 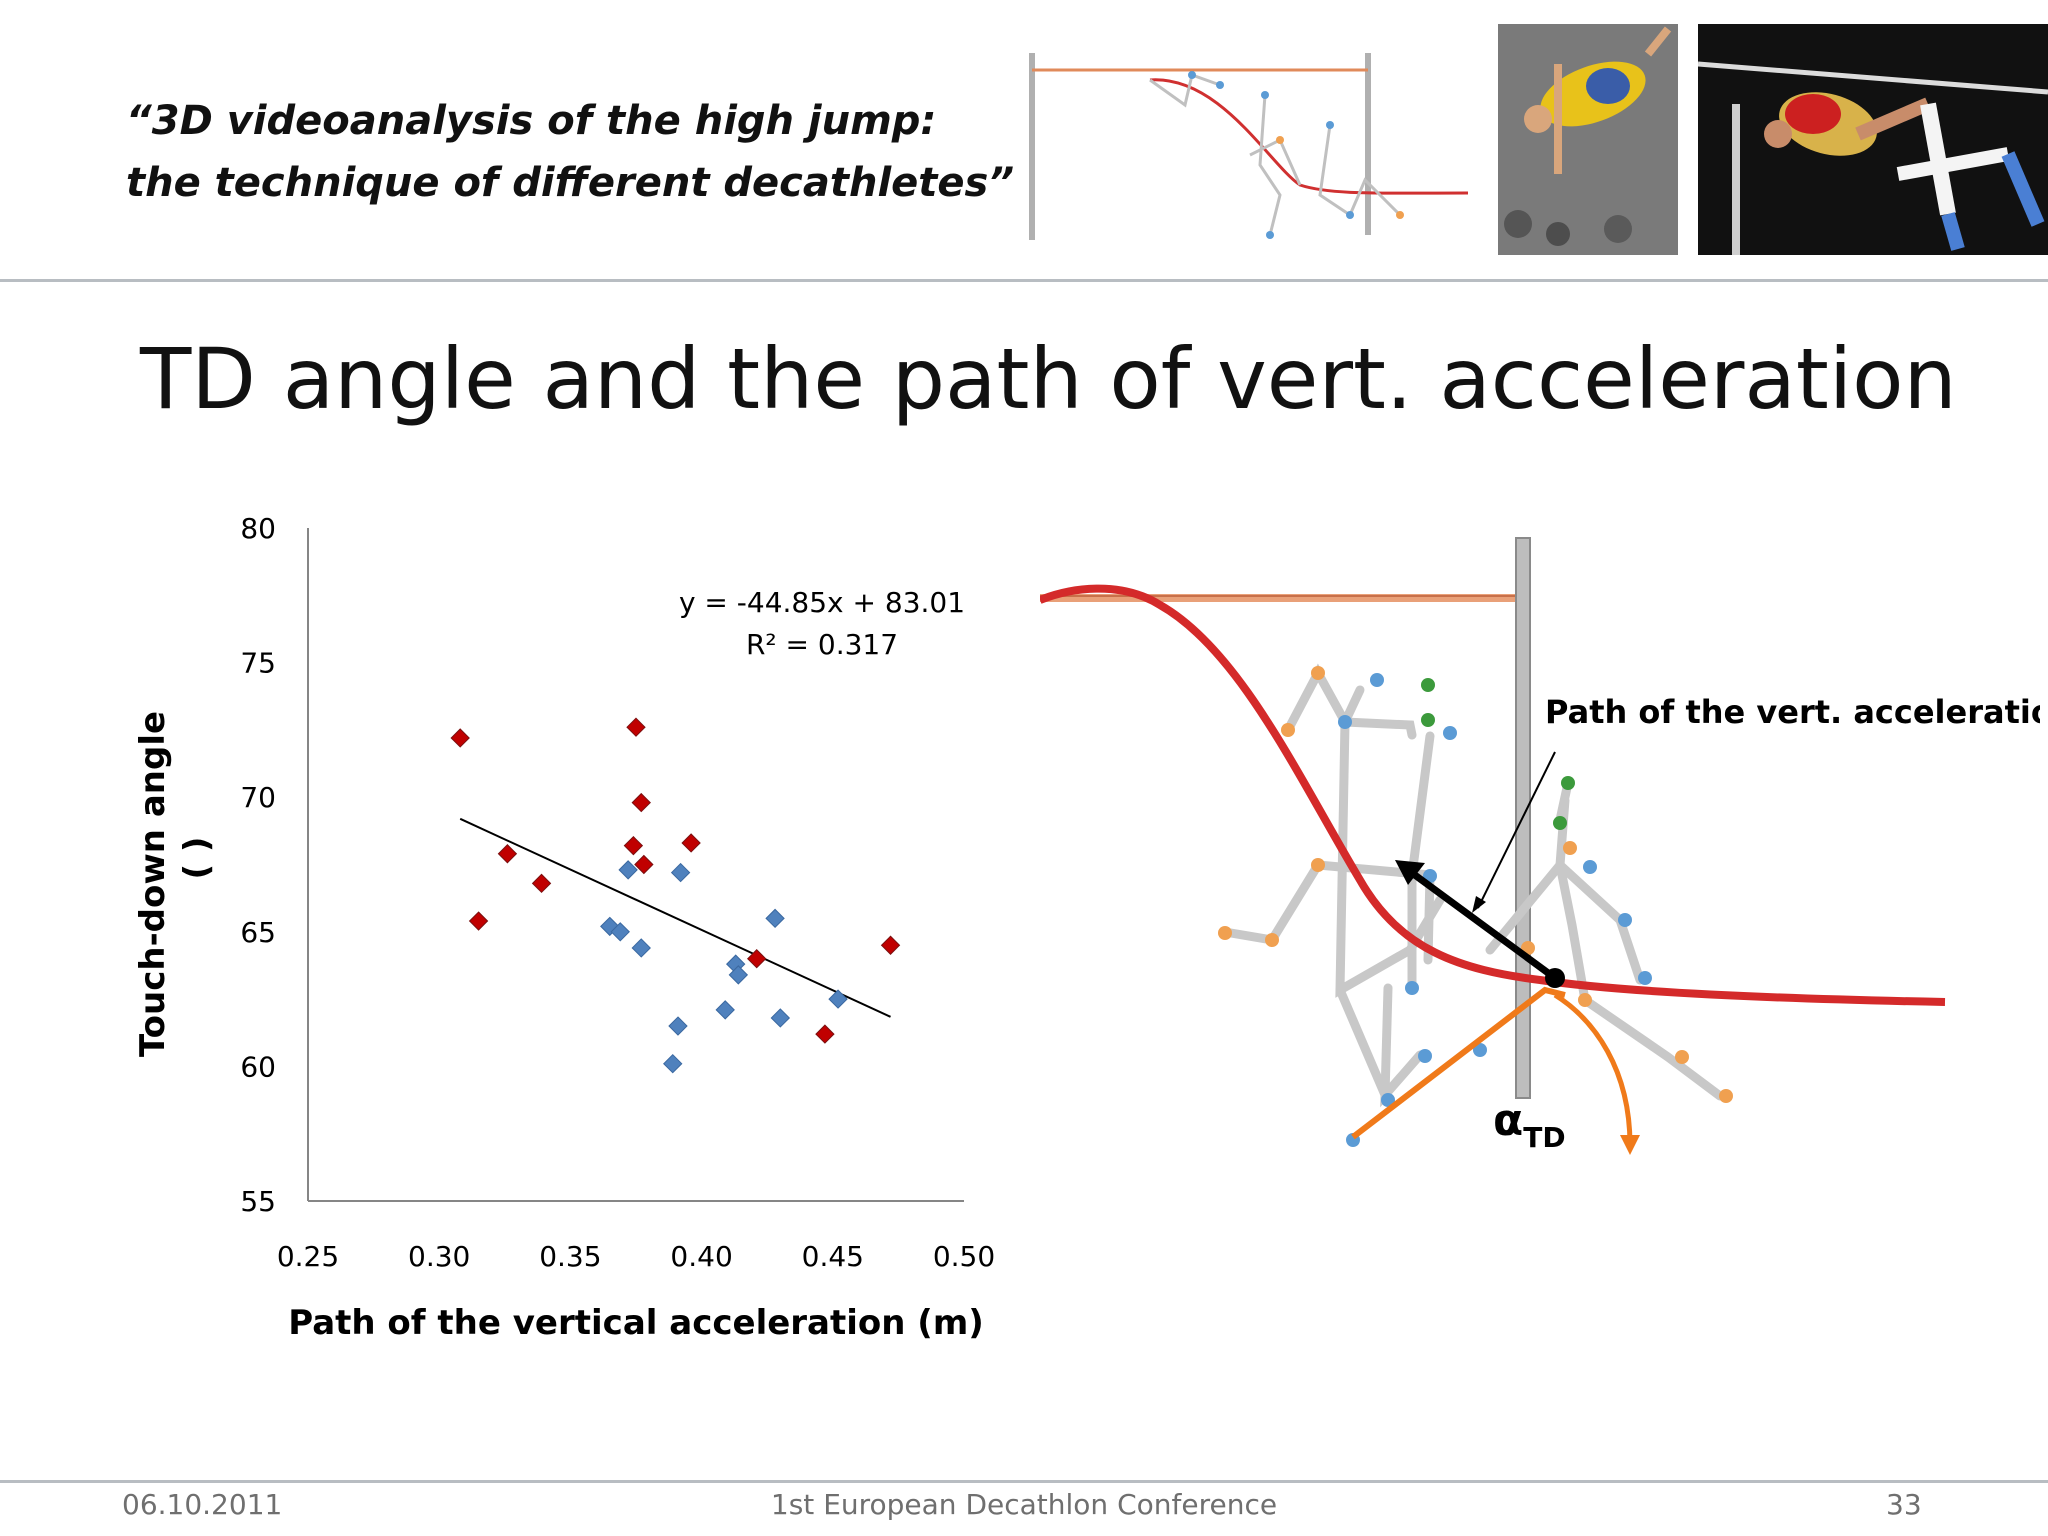 I want to click on x-tick-label: 0.45, so click(x=833, y=1256).